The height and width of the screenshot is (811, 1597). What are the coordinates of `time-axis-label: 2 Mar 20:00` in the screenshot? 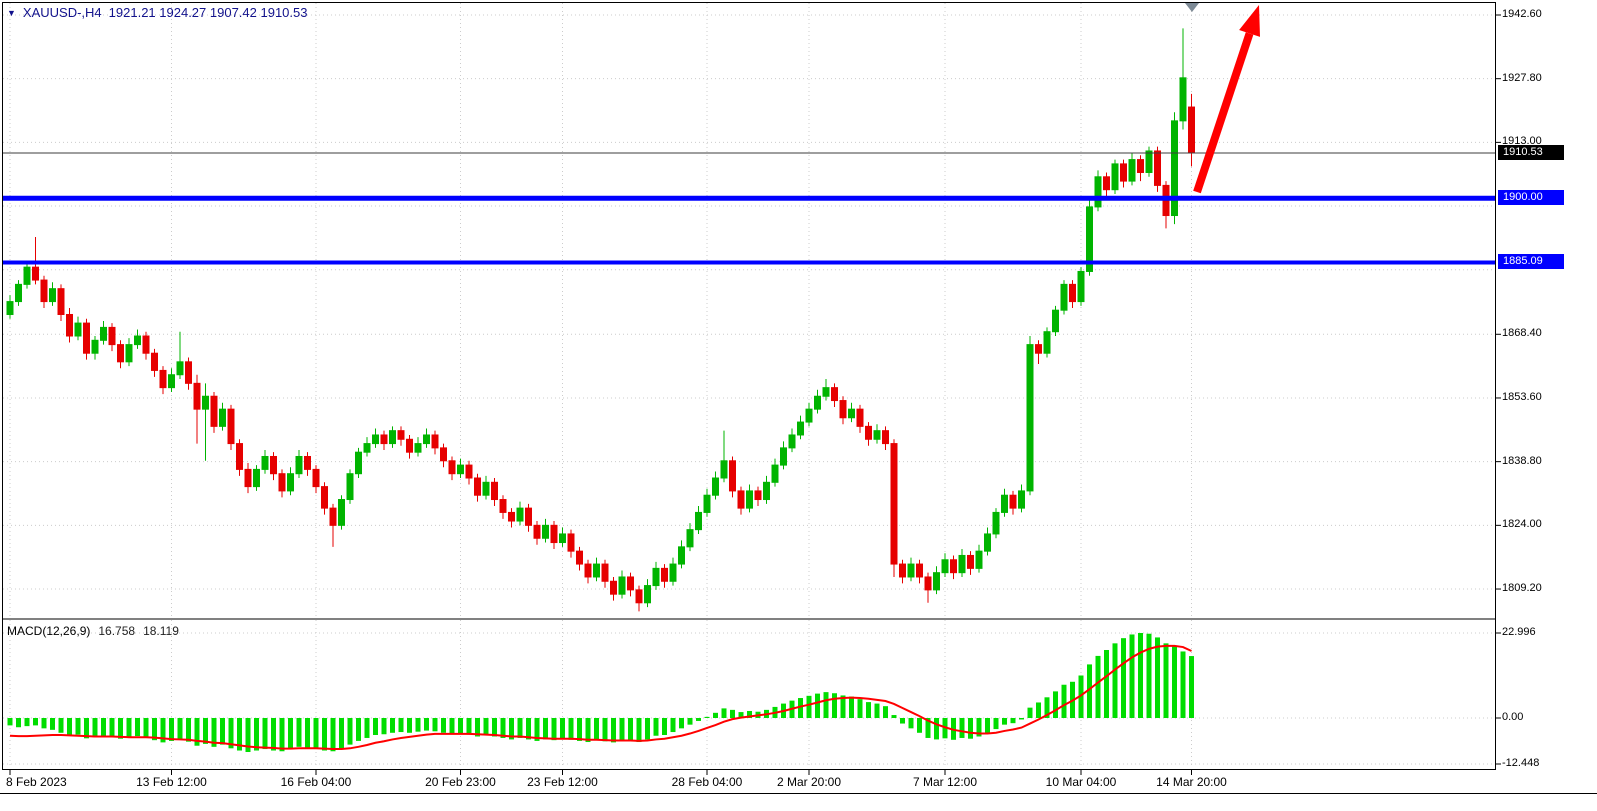 It's located at (809, 782).